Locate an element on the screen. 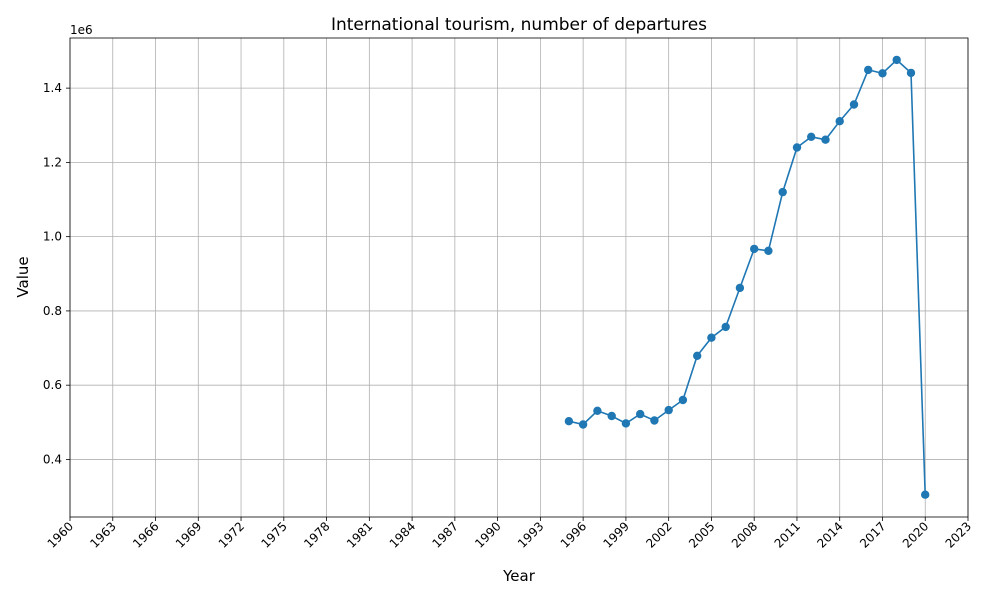 This screenshot has width=1000, height=600. x-tick-label: 1966 is located at coordinates (145, 534).